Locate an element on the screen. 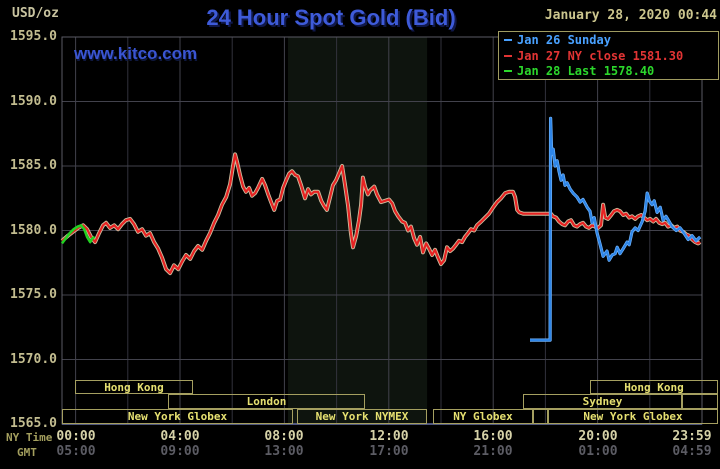 This screenshot has height=469, width=720. y-tick-label: 1570.0 is located at coordinates (33, 359).